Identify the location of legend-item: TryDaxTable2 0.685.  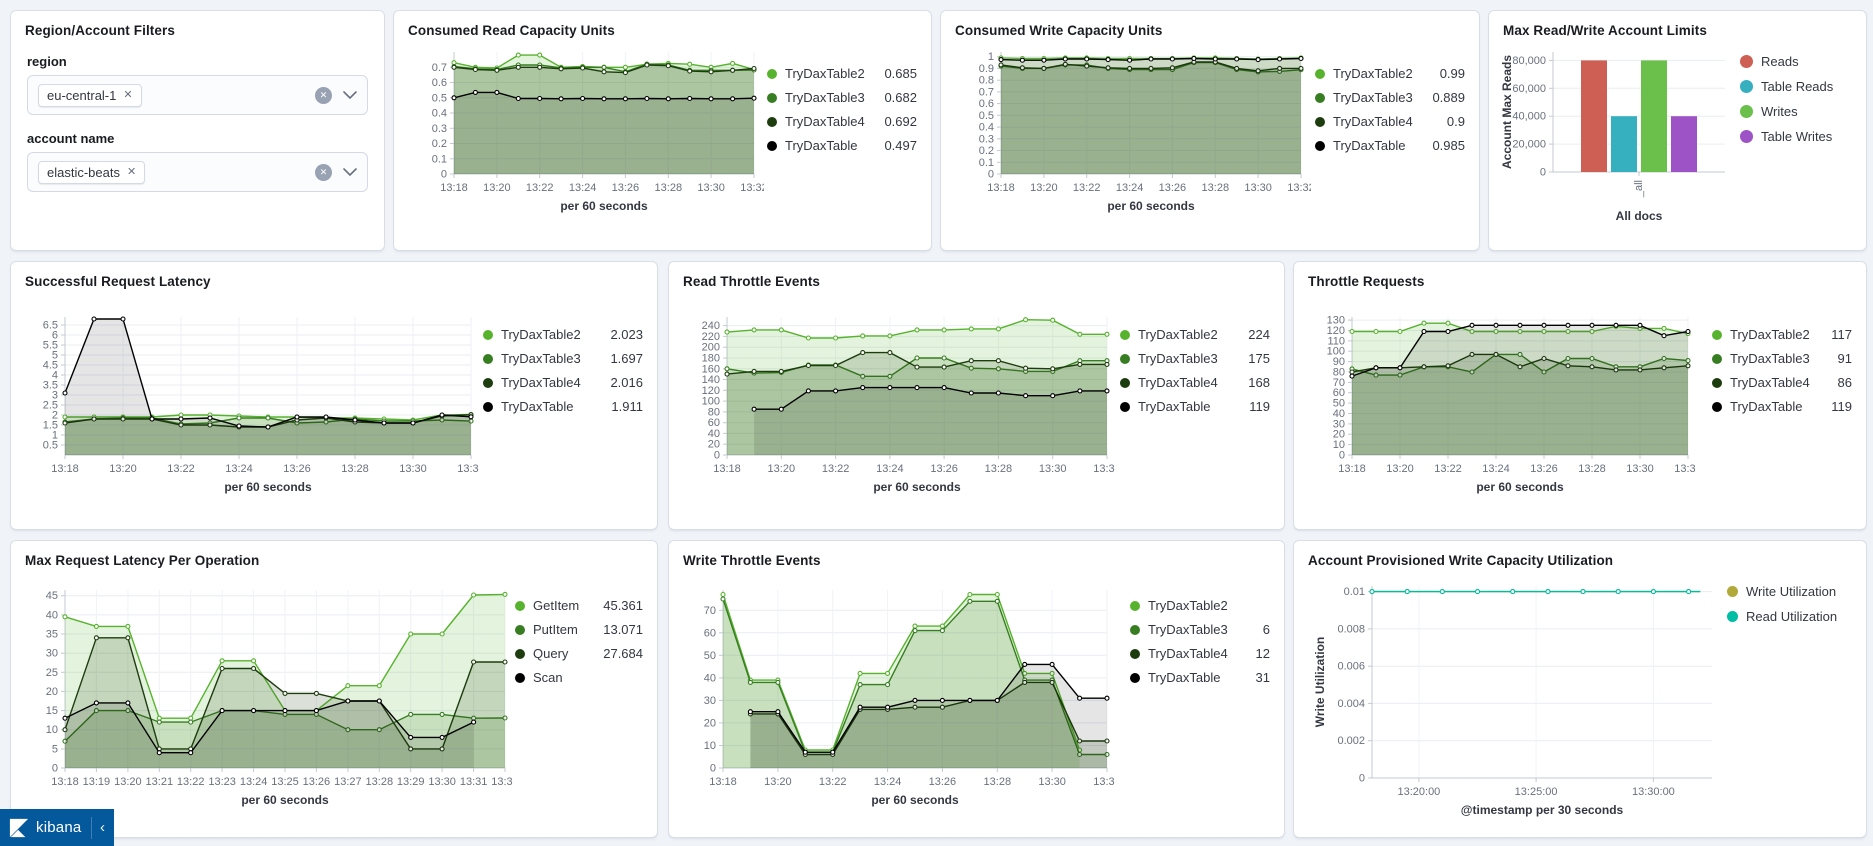
(842, 73).